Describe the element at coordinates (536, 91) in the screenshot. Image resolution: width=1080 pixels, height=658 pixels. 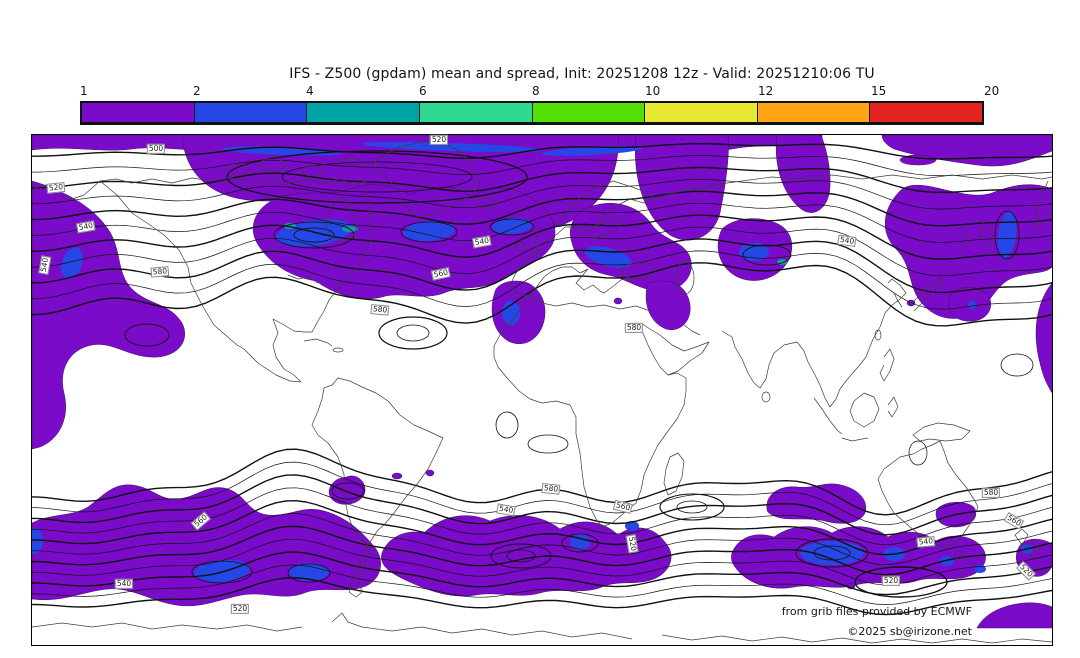
I see `colorbar-tick-label: 8` at that location.